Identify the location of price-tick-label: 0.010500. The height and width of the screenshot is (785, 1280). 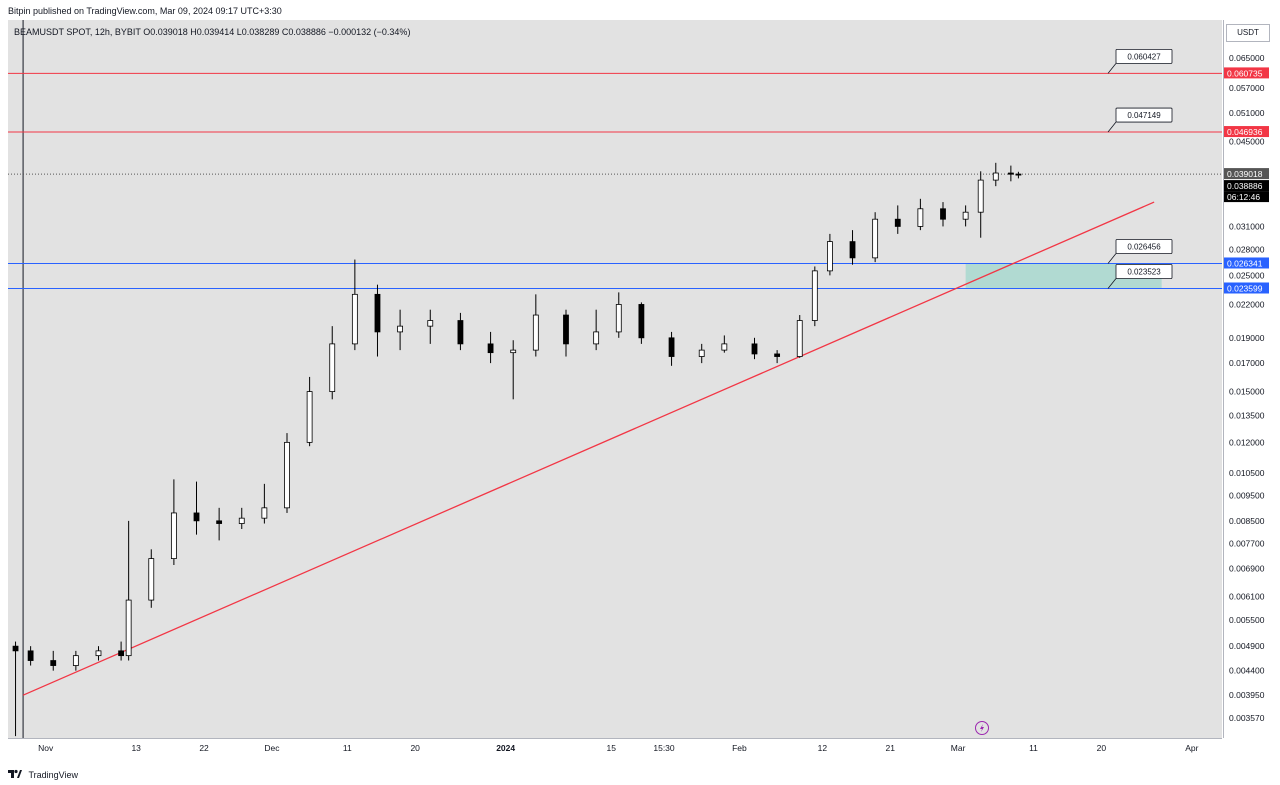
(1247, 473).